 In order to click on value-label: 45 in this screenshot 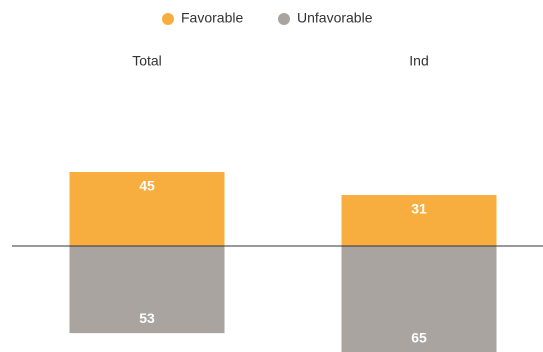, I will do `click(147, 186)`.